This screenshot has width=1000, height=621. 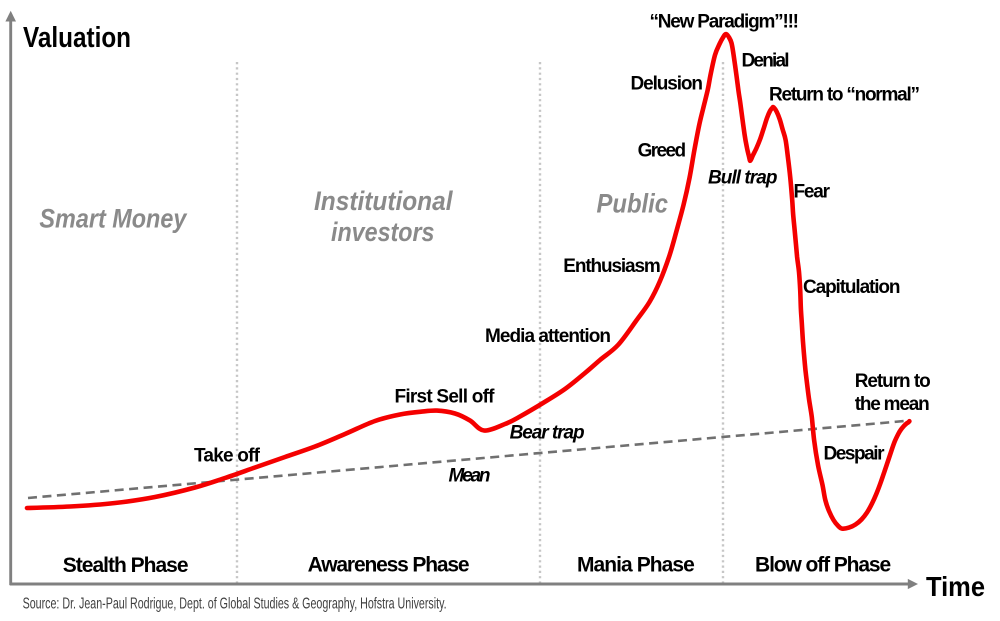 I want to click on svg-text: Awareness Phase, so click(x=389, y=565).